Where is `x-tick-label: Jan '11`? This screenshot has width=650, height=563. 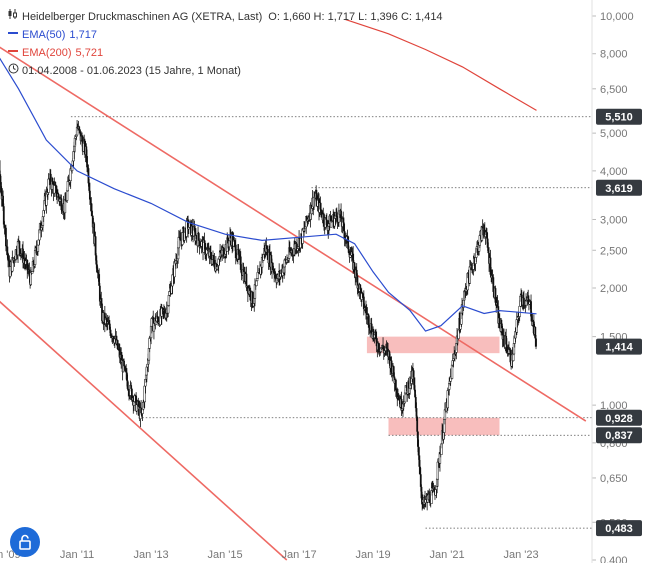 x-tick-label: Jan '11 is located at coordinates (77, 555).